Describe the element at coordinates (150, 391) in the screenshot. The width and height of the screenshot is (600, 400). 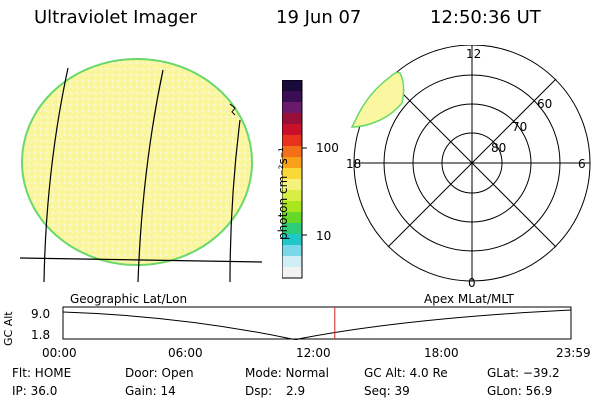
I see `status-gain: Gain: 14` at that location.